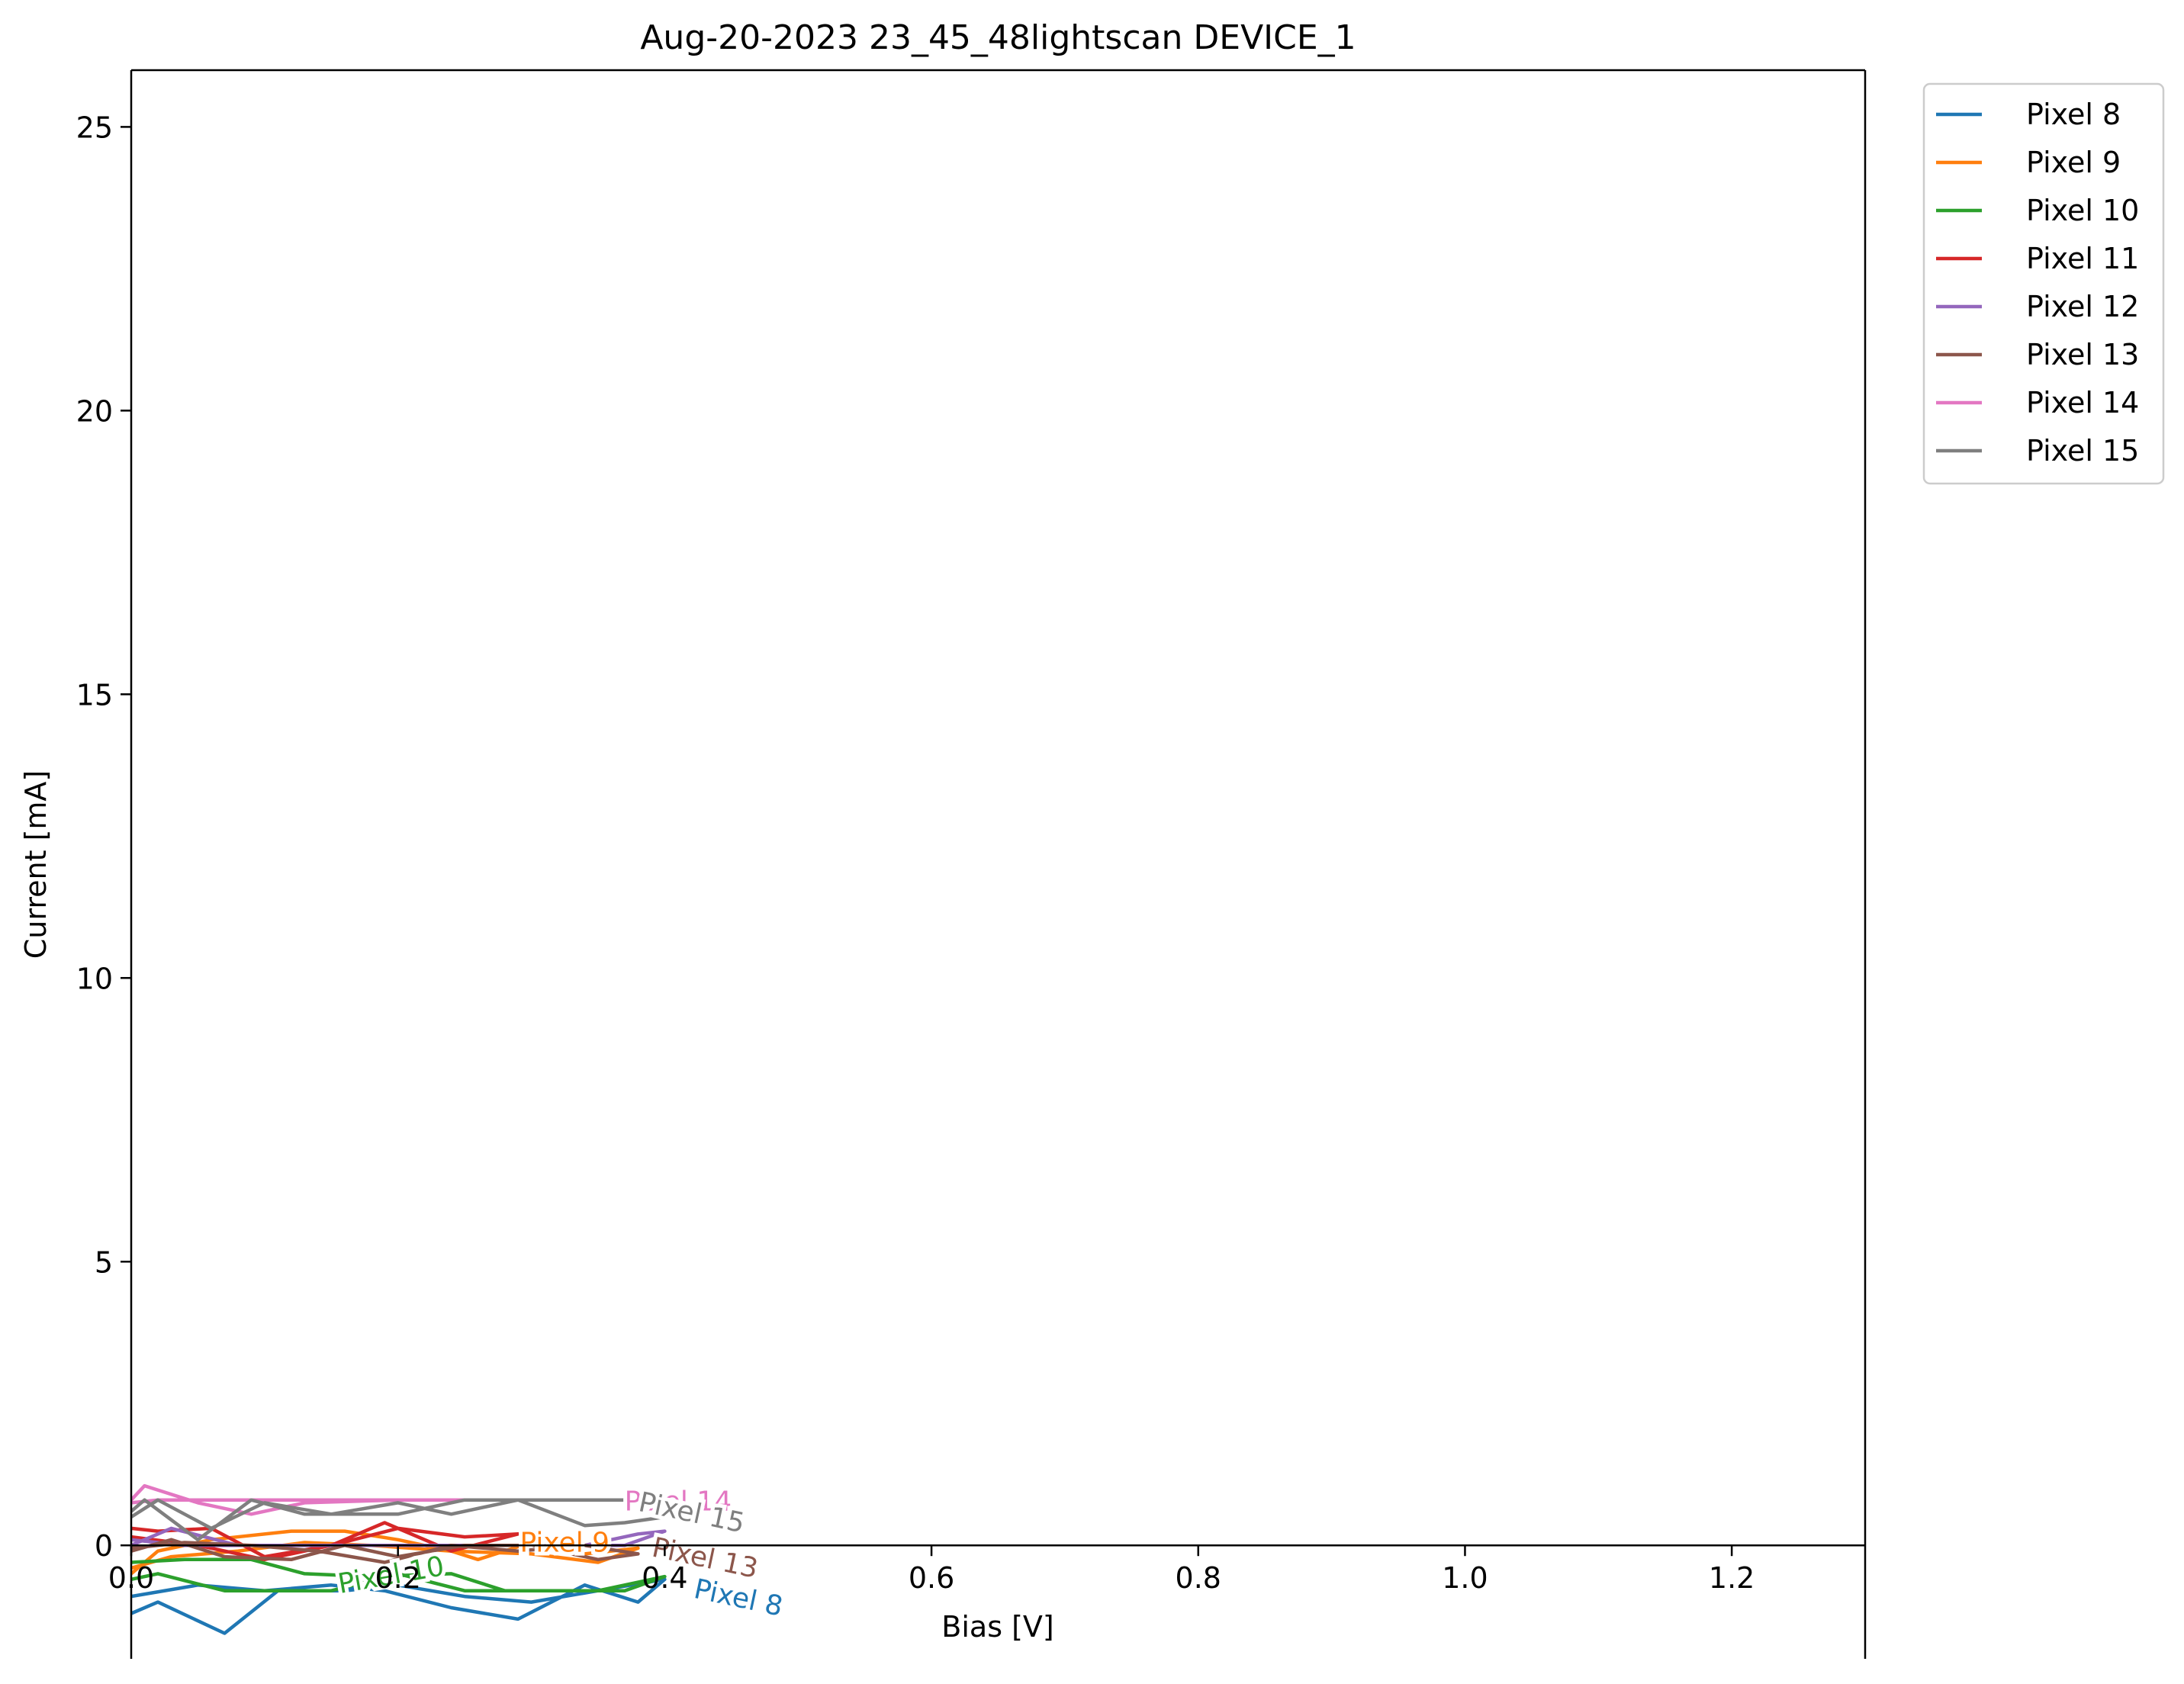 Image resolution: width=2184 pixels, height=1684 pixels. Describe the element at coordinates (131, 1578) in the screenshot. I see `x-tick-label: 0.0` at that location.